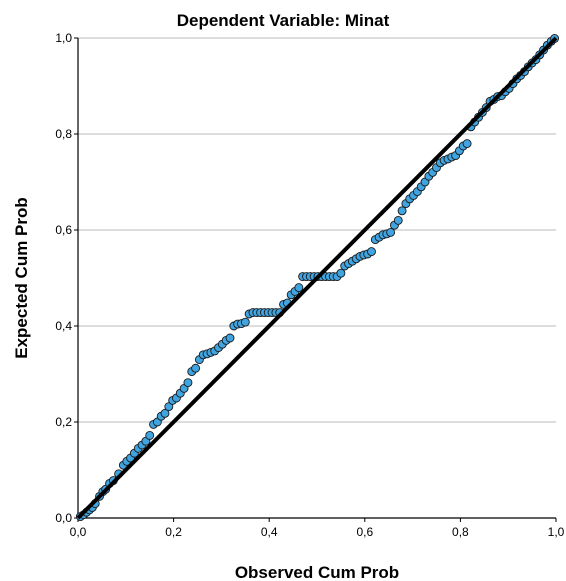  Describe the element at coordinates (63, 38) in the screenshot. I see `y-tick-label: 1,0` at that location.